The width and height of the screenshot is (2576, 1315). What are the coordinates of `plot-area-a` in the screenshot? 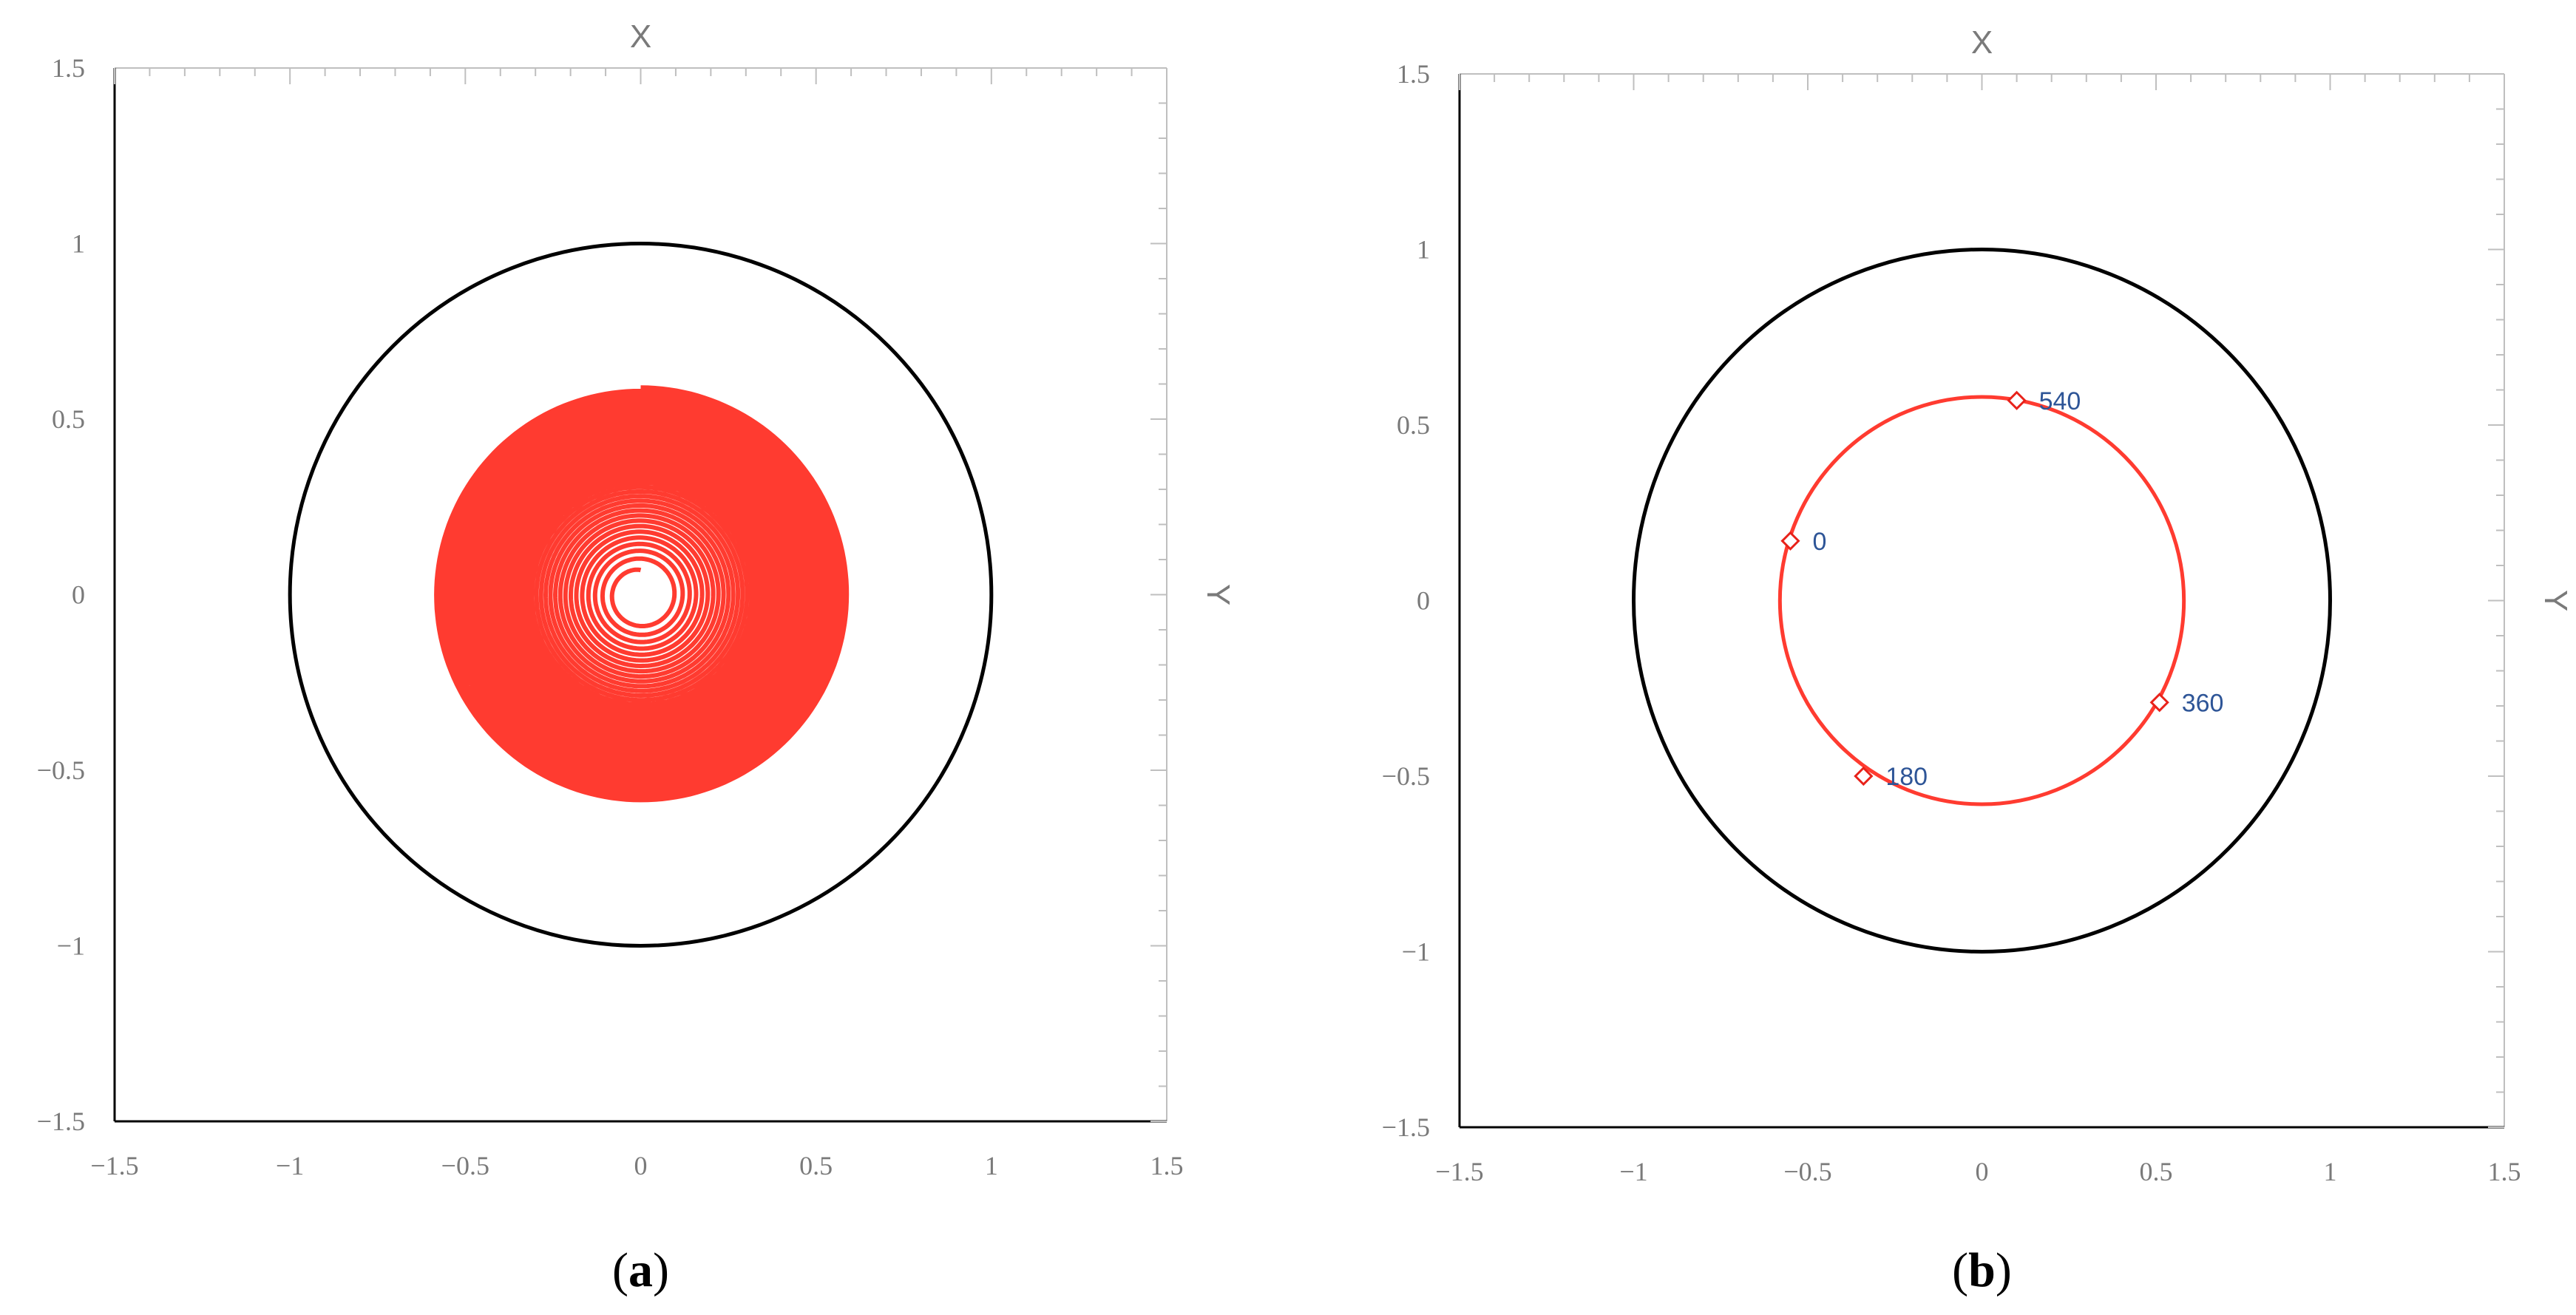 It's located at (641, 595).